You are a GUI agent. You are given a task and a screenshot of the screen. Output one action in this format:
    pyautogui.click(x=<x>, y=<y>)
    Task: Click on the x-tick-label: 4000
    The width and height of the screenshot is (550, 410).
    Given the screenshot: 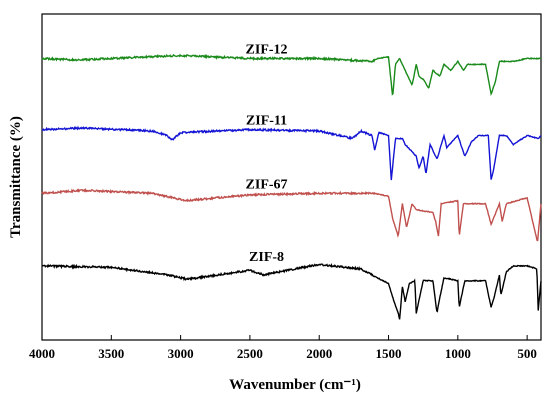 What is the action you would take?
    pyautogui.click(x=42, y=353)
    